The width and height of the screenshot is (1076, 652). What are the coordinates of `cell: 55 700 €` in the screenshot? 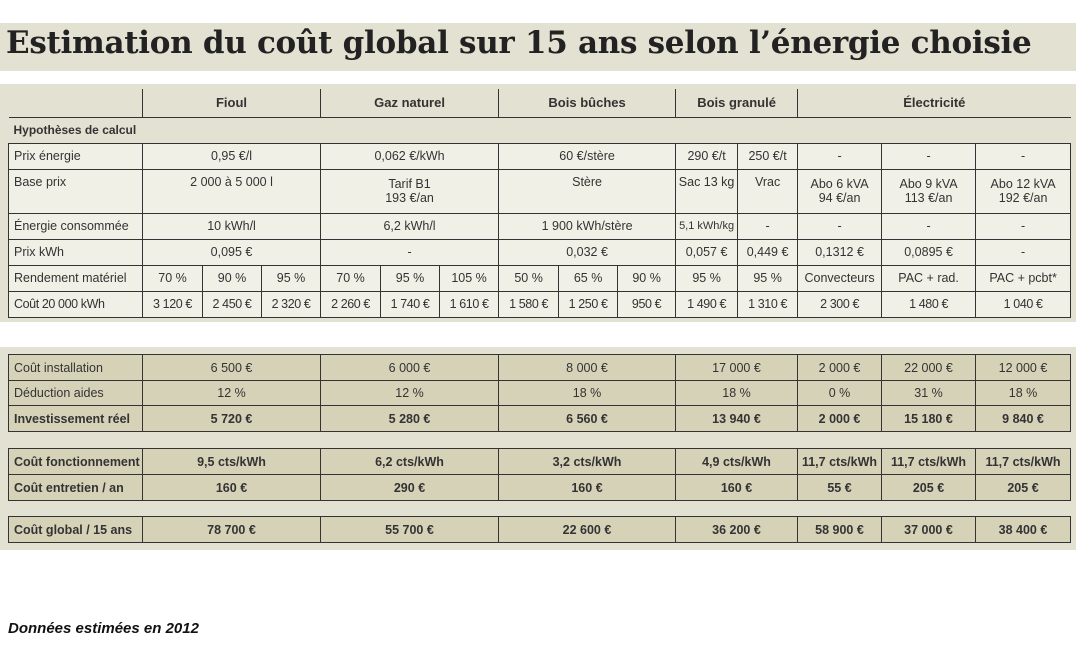 It's located at (409, 529).